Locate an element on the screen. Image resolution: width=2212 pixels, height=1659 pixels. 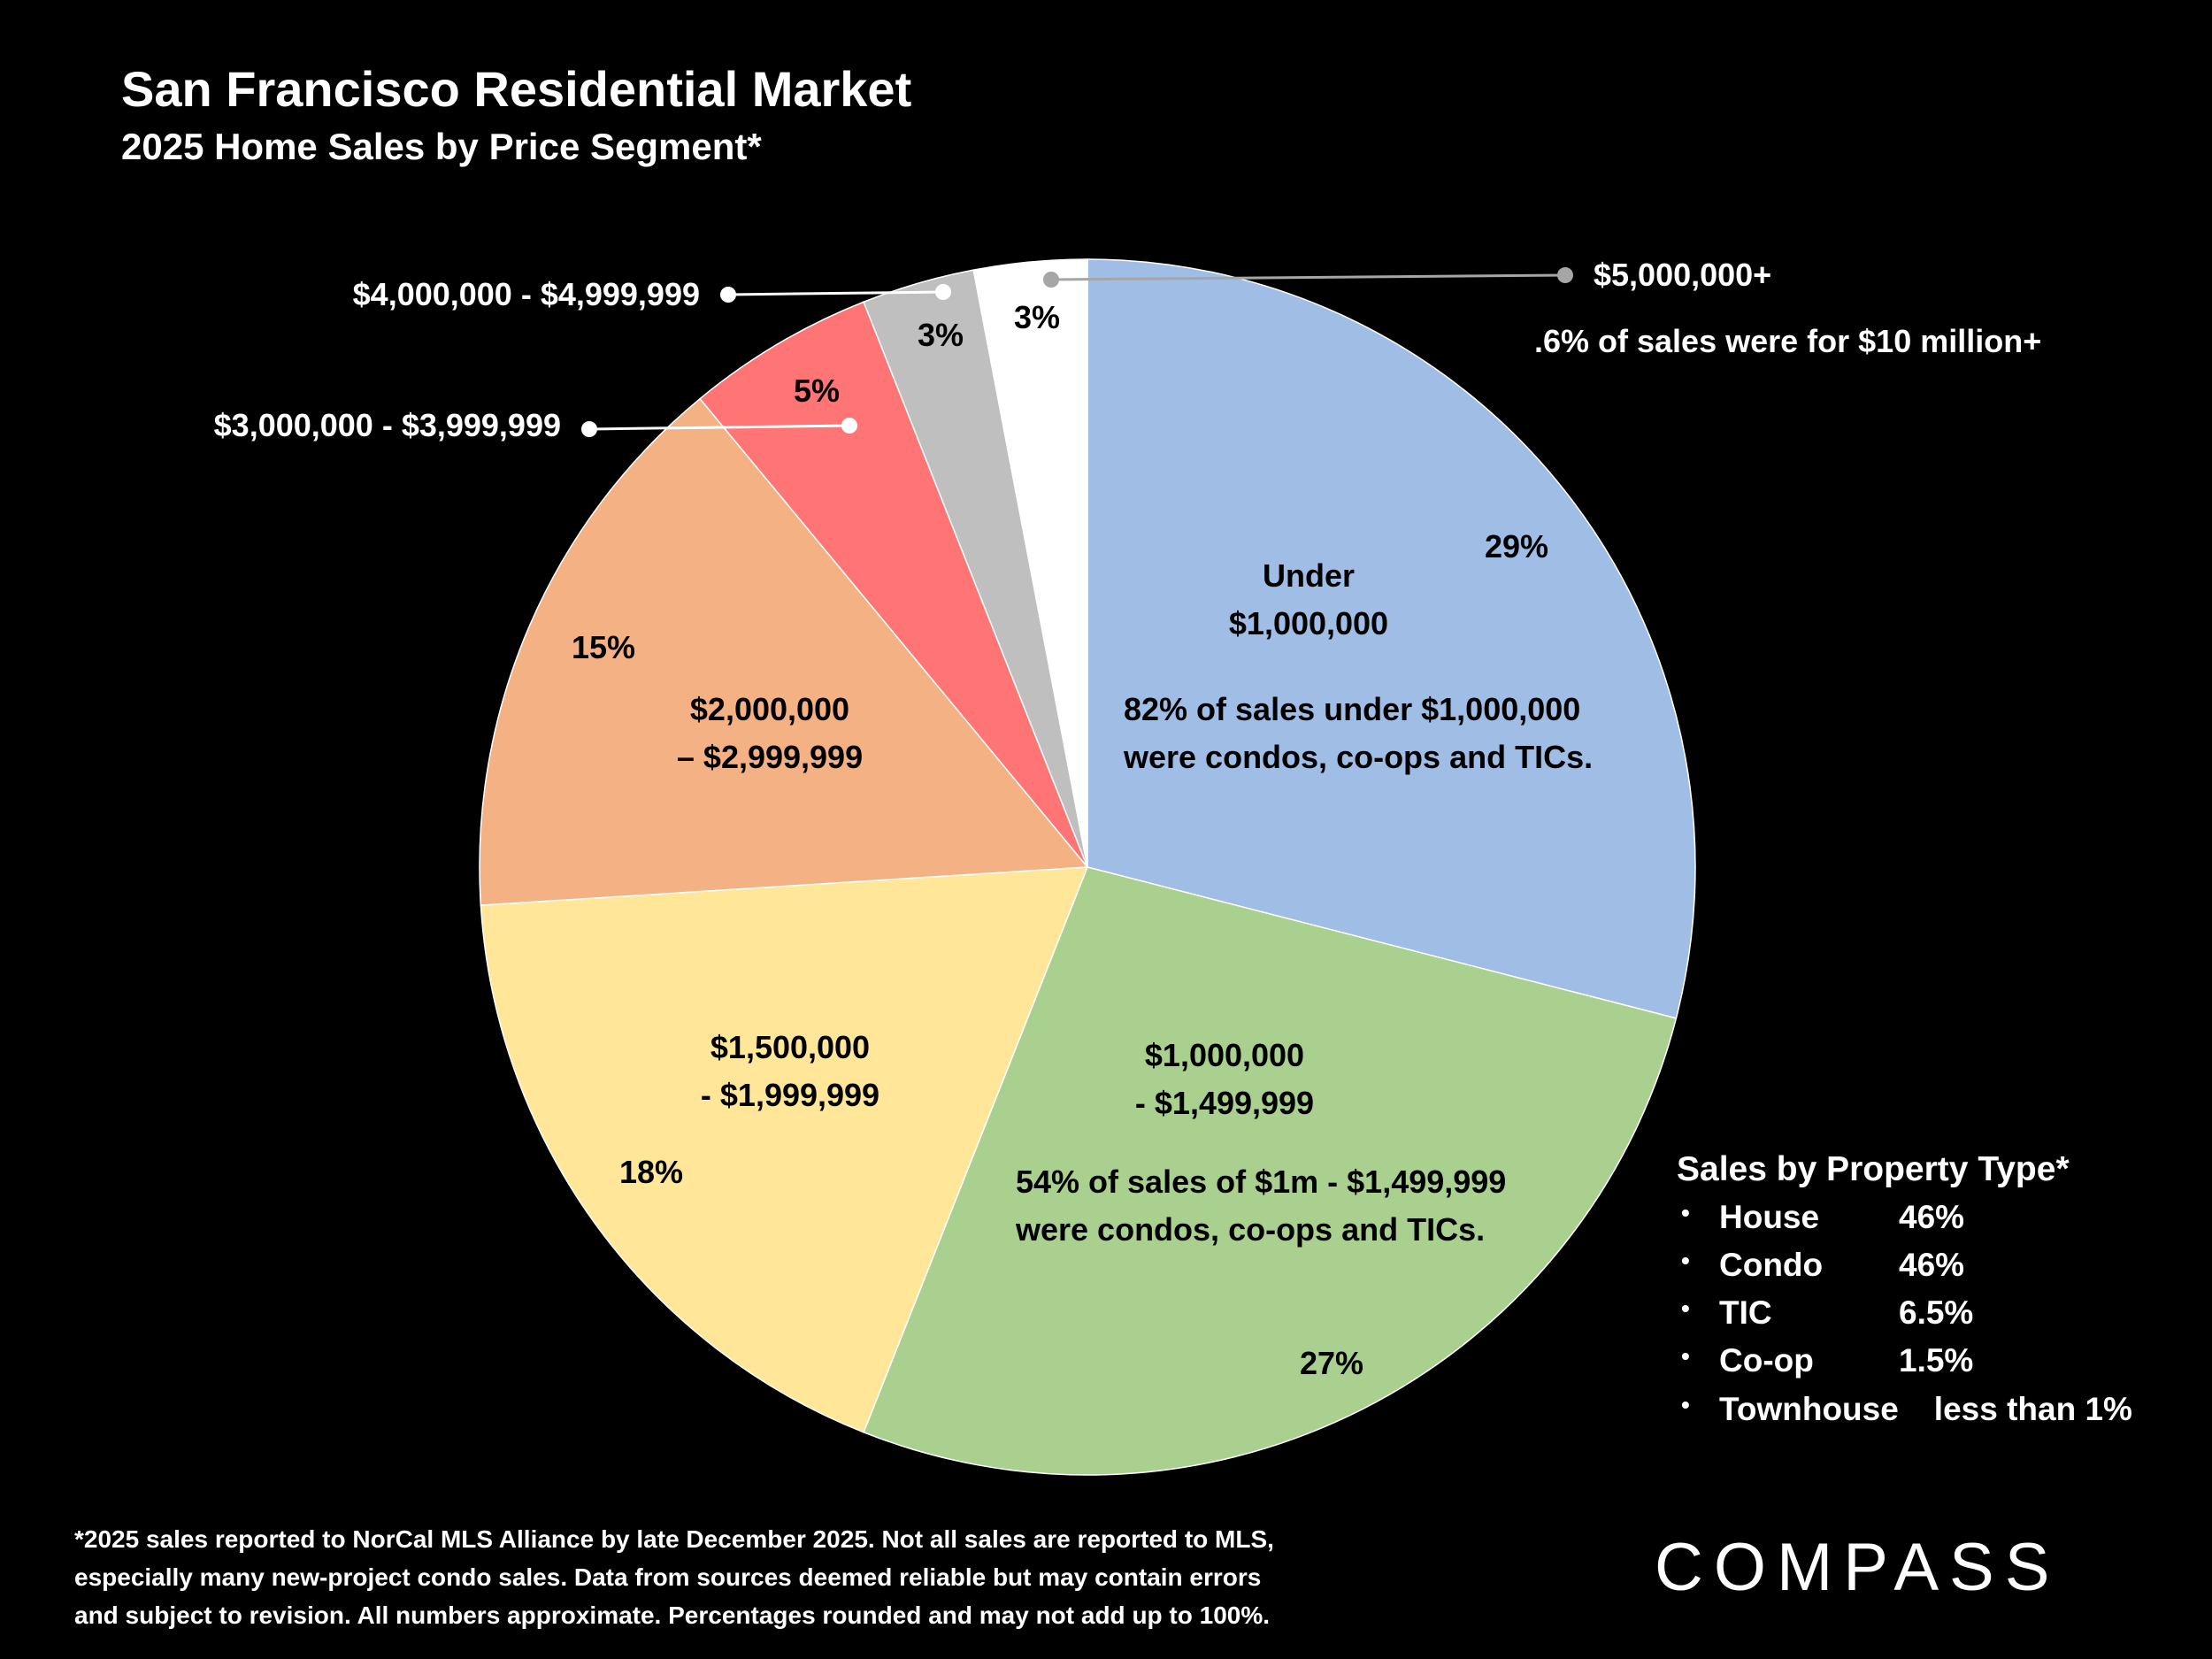
property-type-name: House is located at coordinates (1770, 1217).